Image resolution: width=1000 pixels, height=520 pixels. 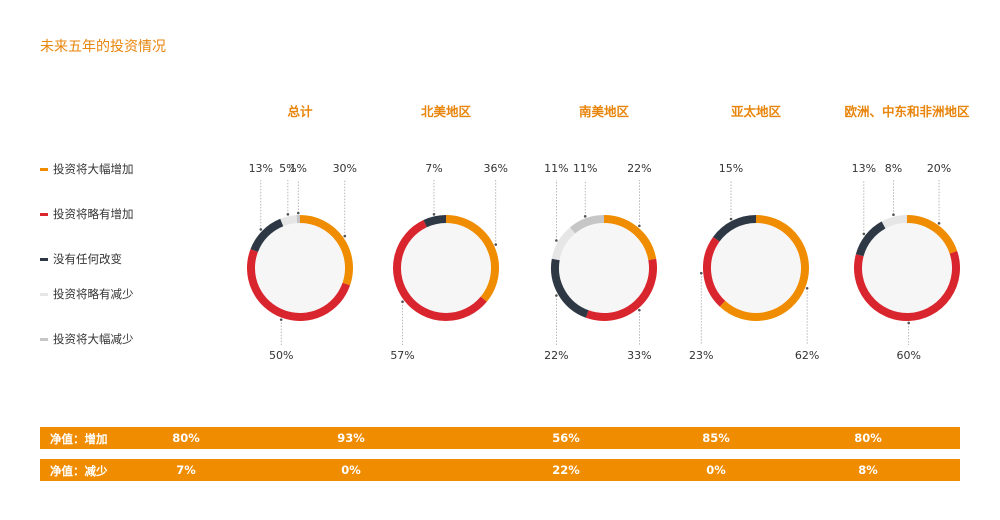 What do you see at coordinates (755, 111) in the screenshot?
I see `chart-title-asia-pacific: 亚太地区` at bounding box center [755, 111].